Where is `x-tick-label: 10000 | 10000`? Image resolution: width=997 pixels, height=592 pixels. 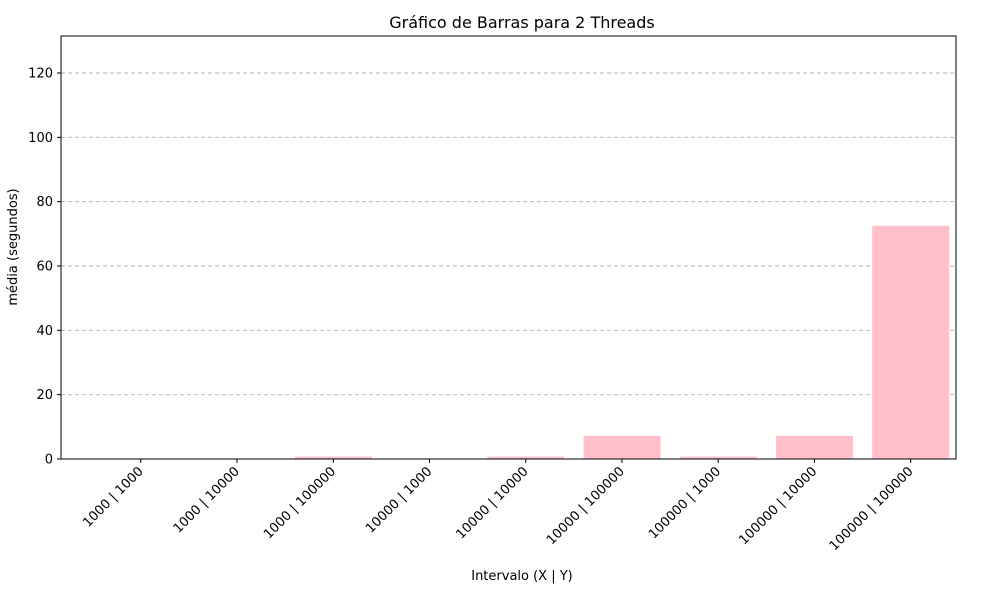
x-tick-label: 10000 | 10000 is located at coordinates (493, 503).